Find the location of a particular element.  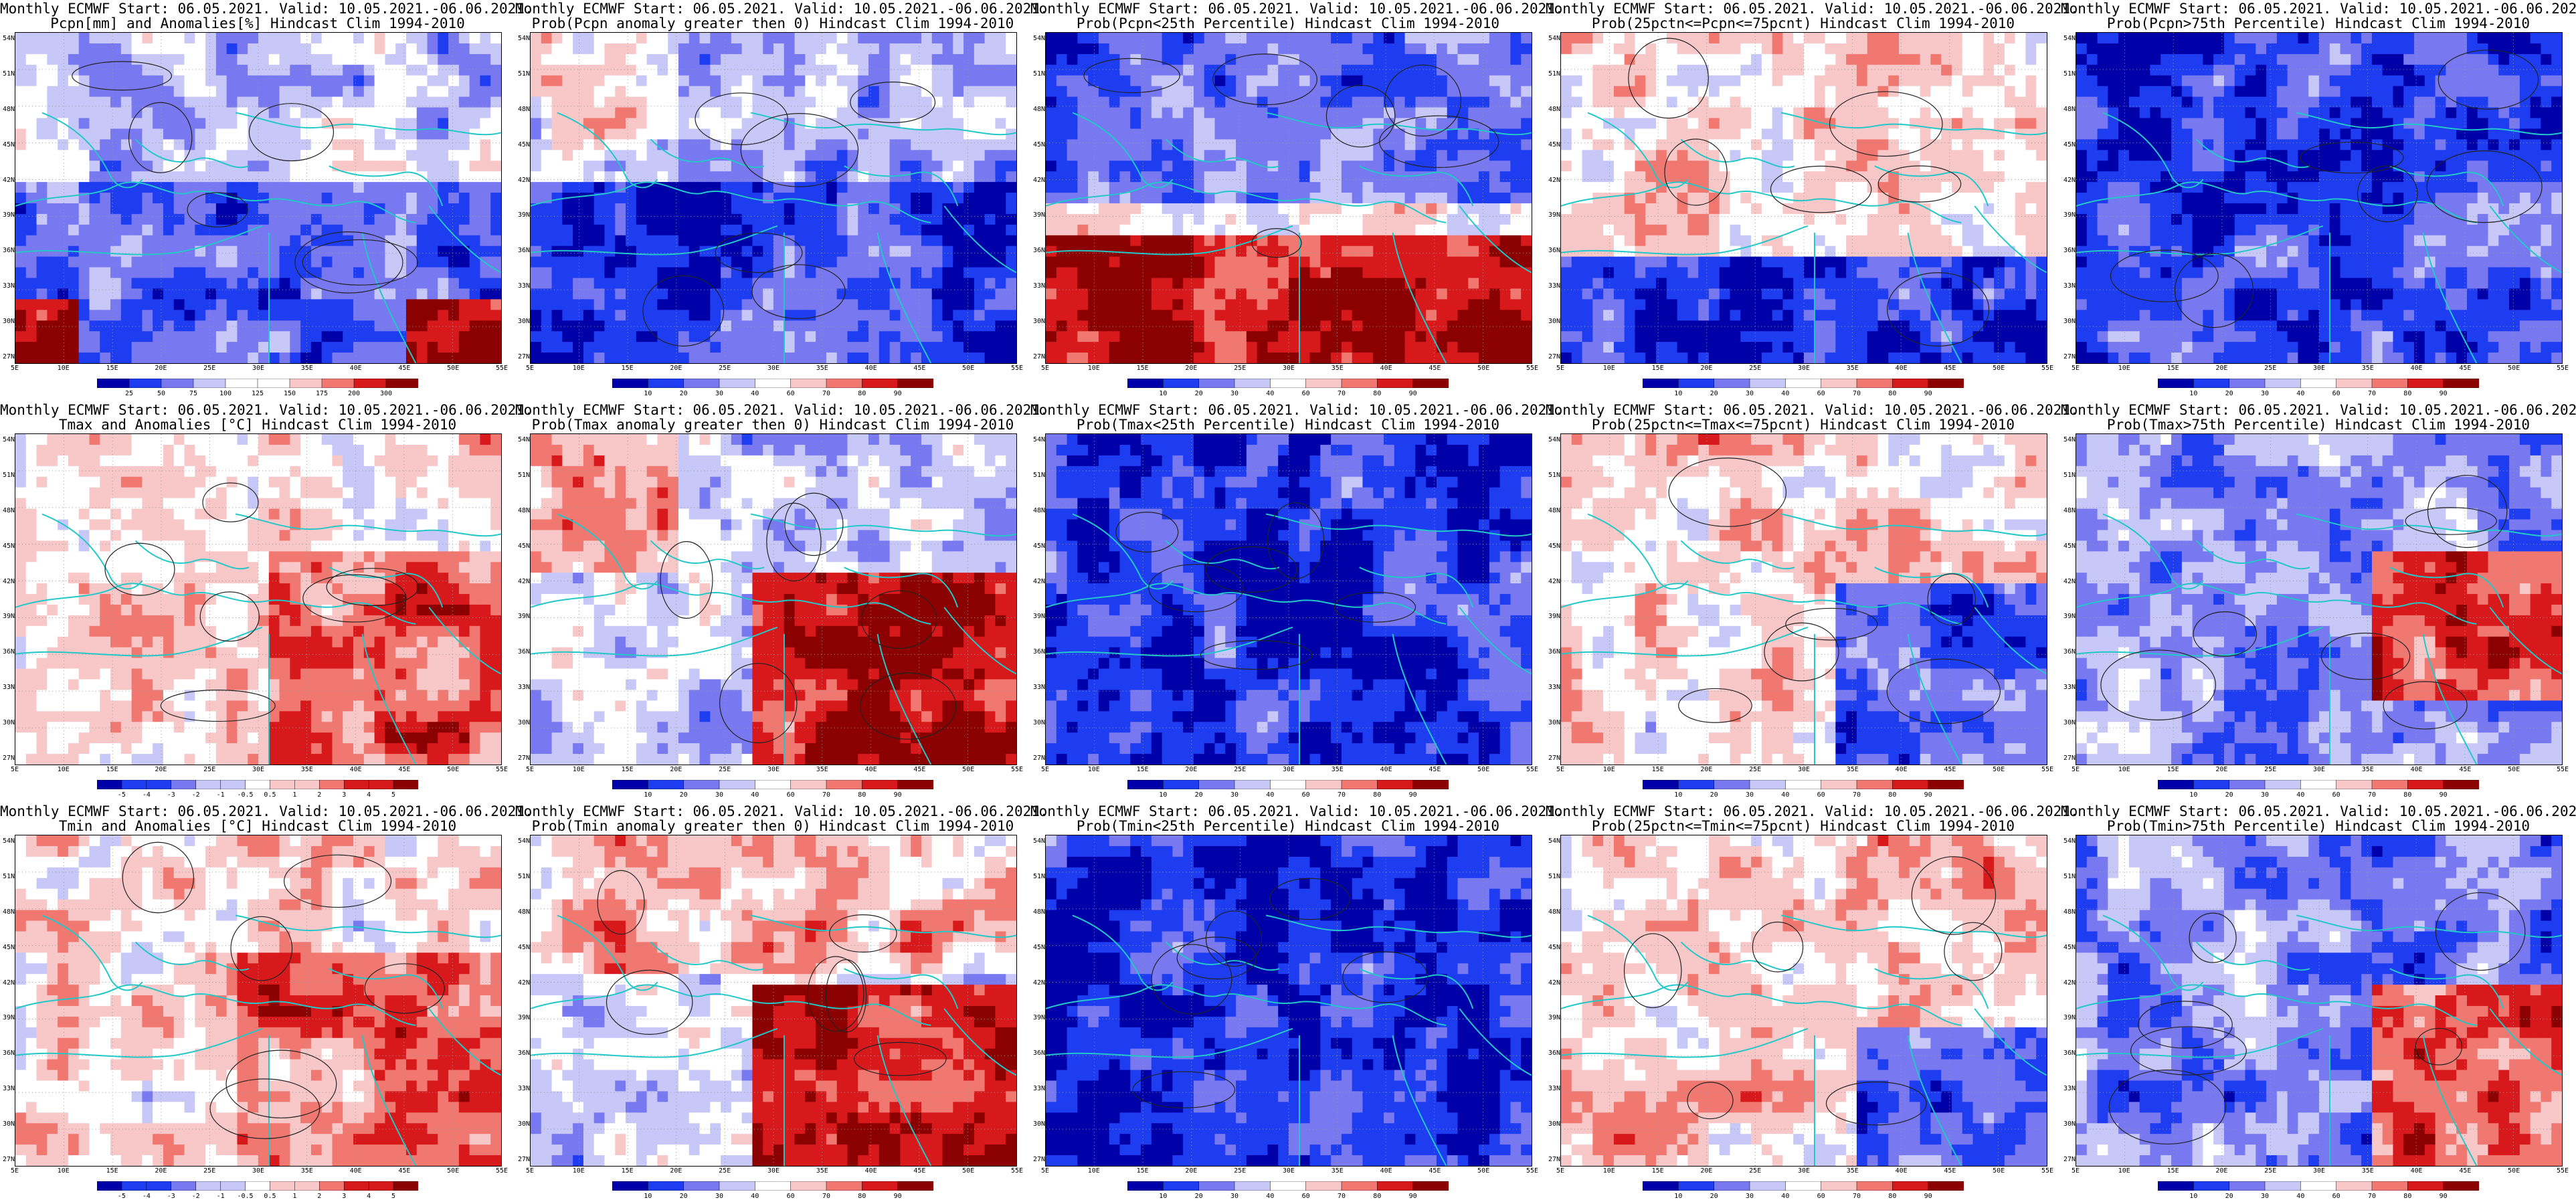

colorbar-tick-label: 40 is located at coordinates (755, 394).